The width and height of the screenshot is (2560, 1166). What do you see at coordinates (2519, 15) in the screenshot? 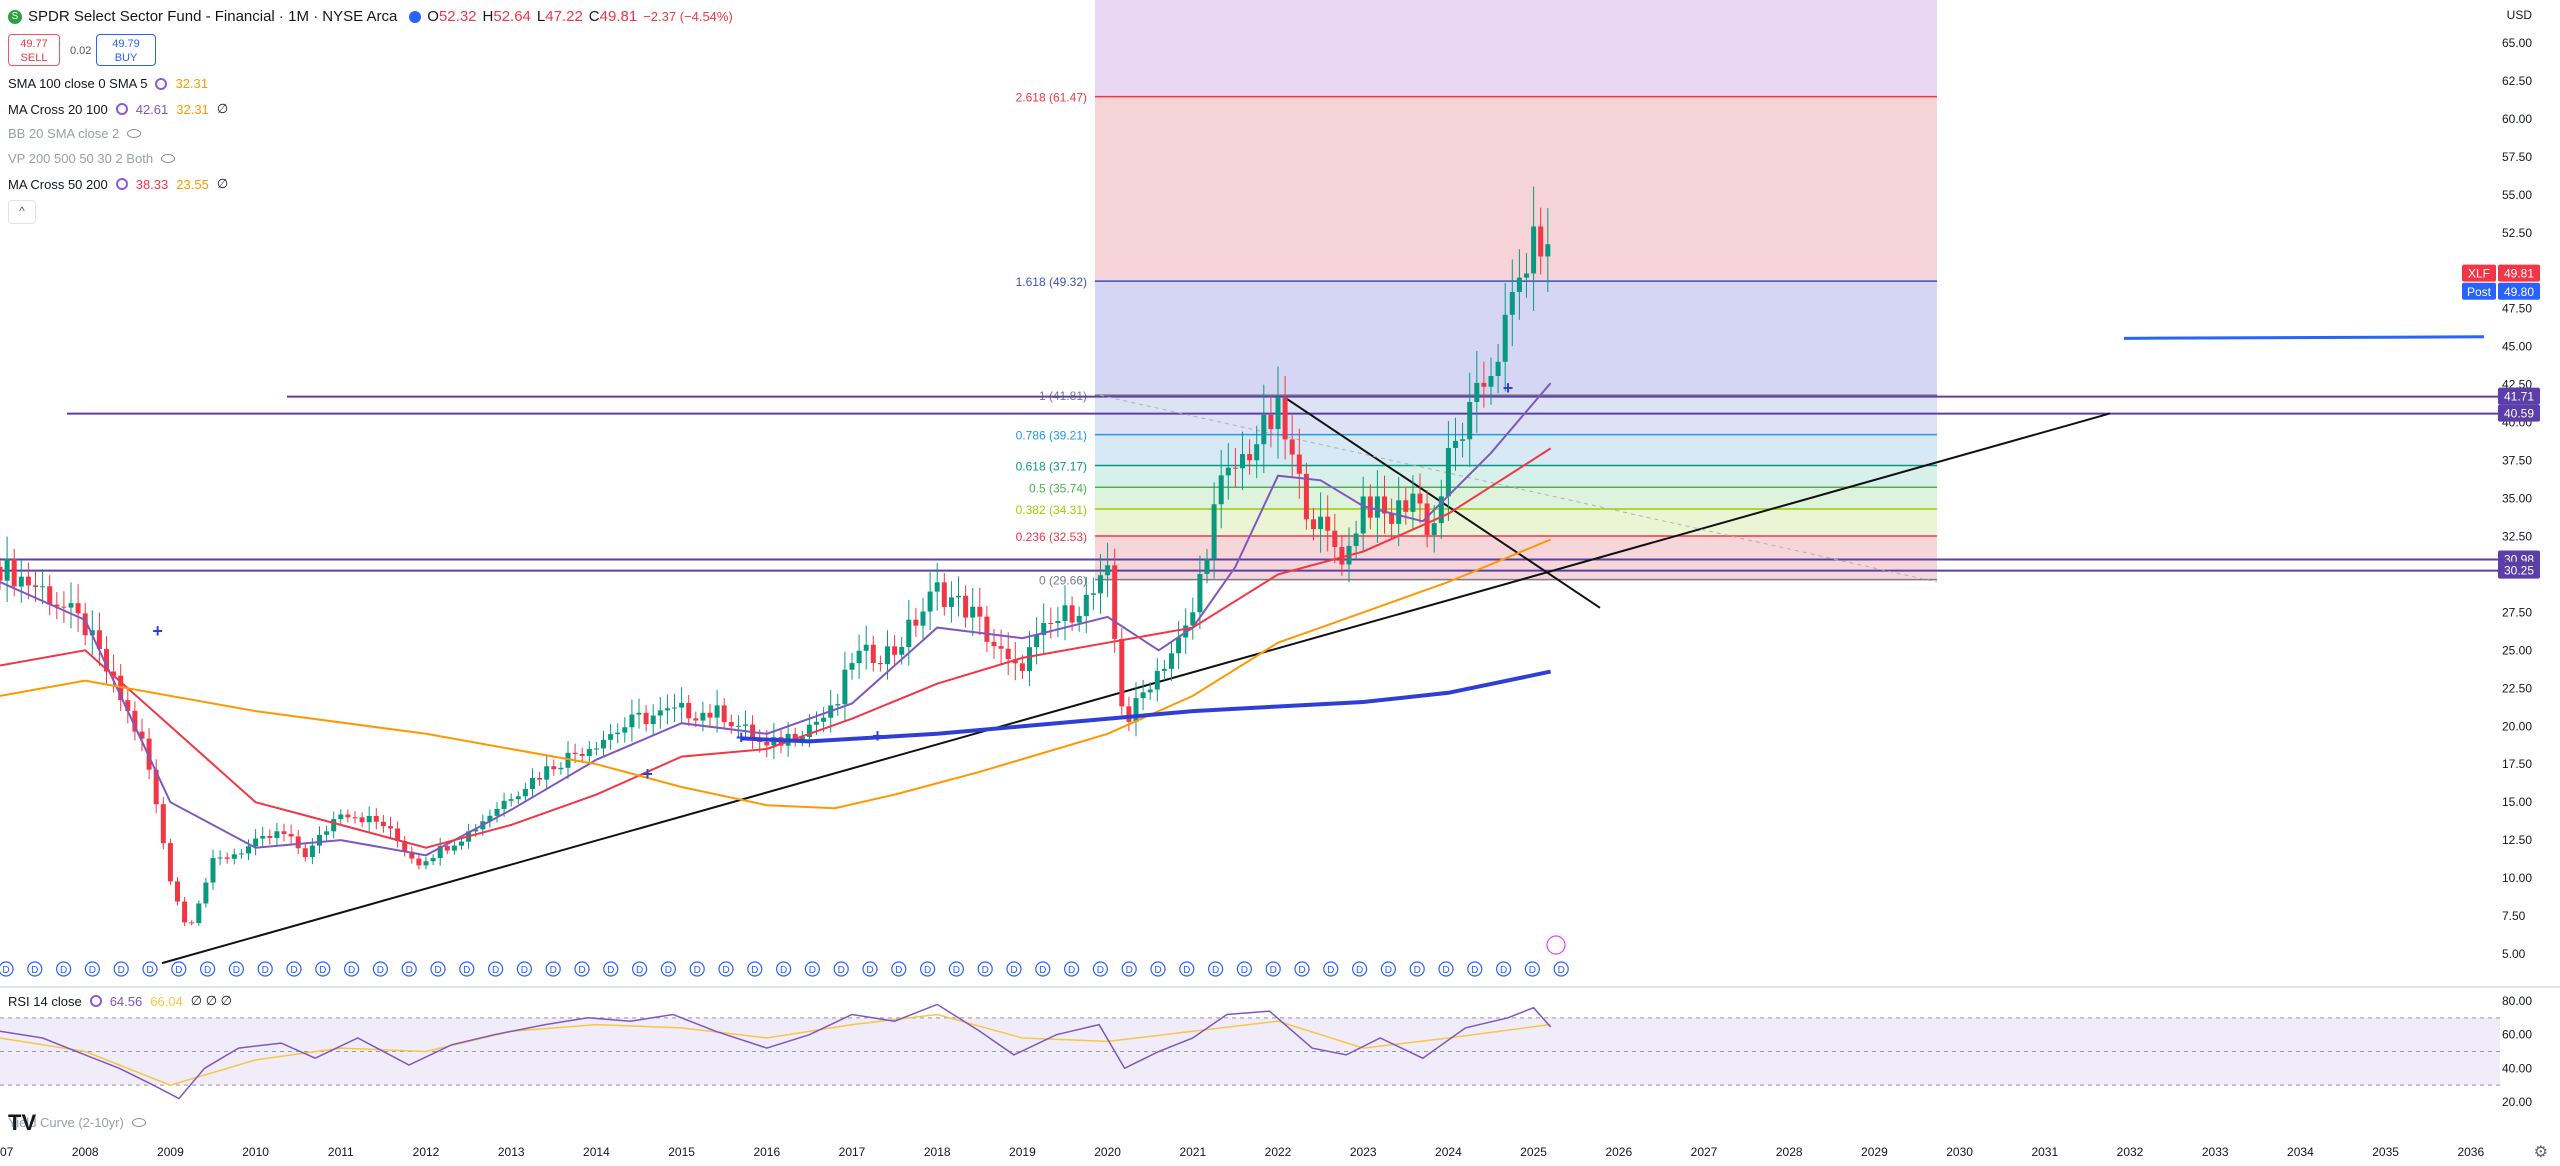
I see `currency-label: USD` at bounding box center [2519, 15].